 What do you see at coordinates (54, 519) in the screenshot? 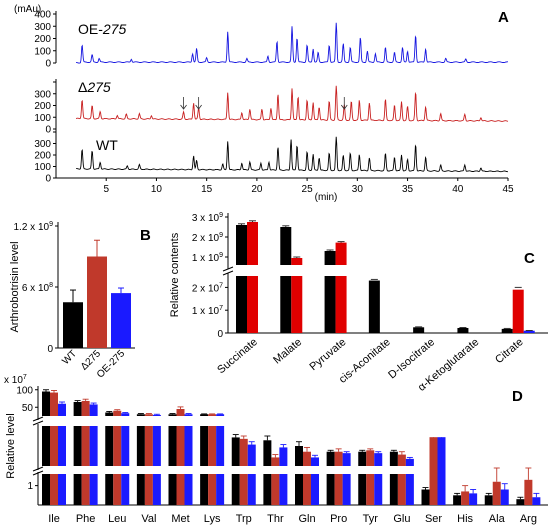
I see `x-tick-label: Ile` at bounding box center [54, 519].